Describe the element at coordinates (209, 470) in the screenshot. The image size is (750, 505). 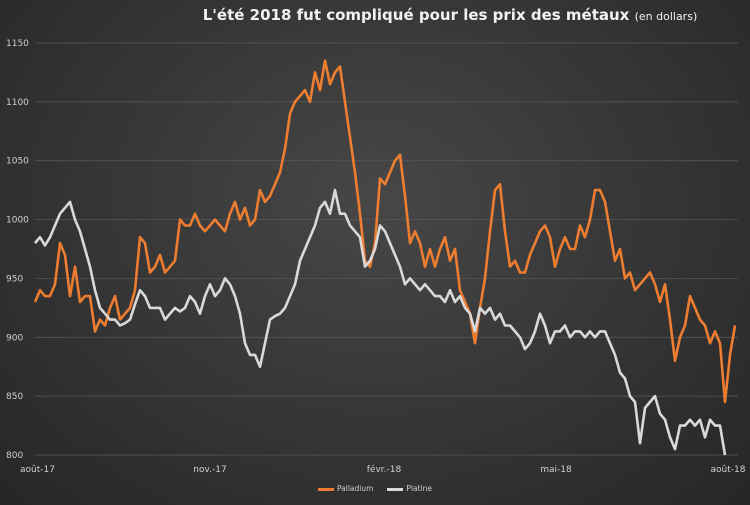
I see `x-tick-label: nov.-17` at that location.